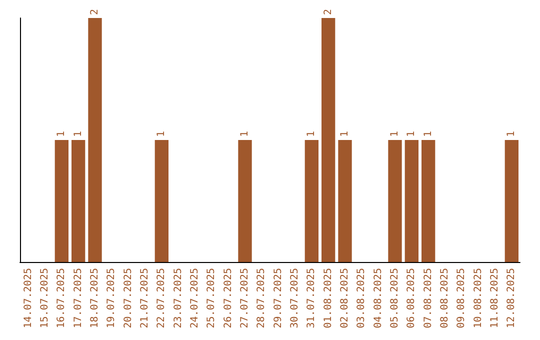  Describe the element at coordinates (328, 298) in the screenshot. I see `x-tick-label: 01.08.2025` at that location.